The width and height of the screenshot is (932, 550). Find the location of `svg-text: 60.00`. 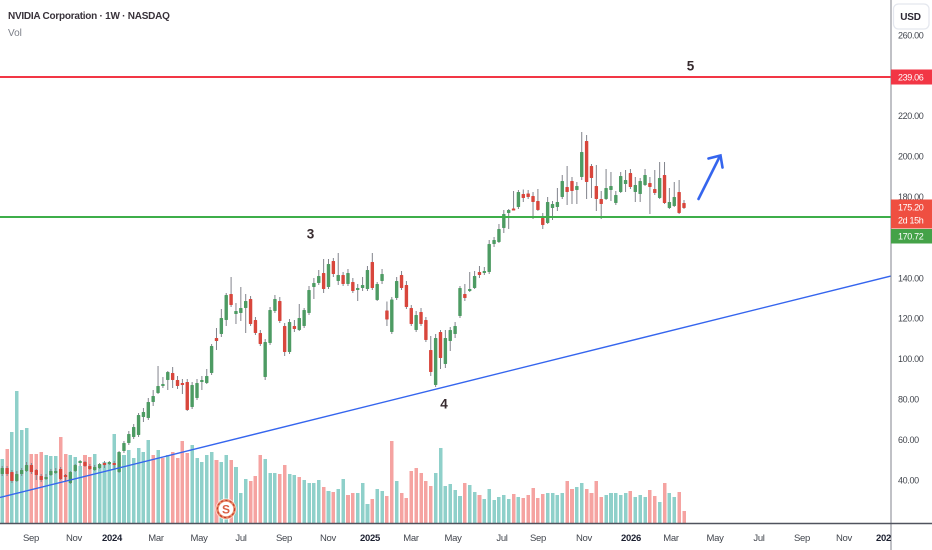

svg-text: 60.00 is located at coordinates (908, 440).